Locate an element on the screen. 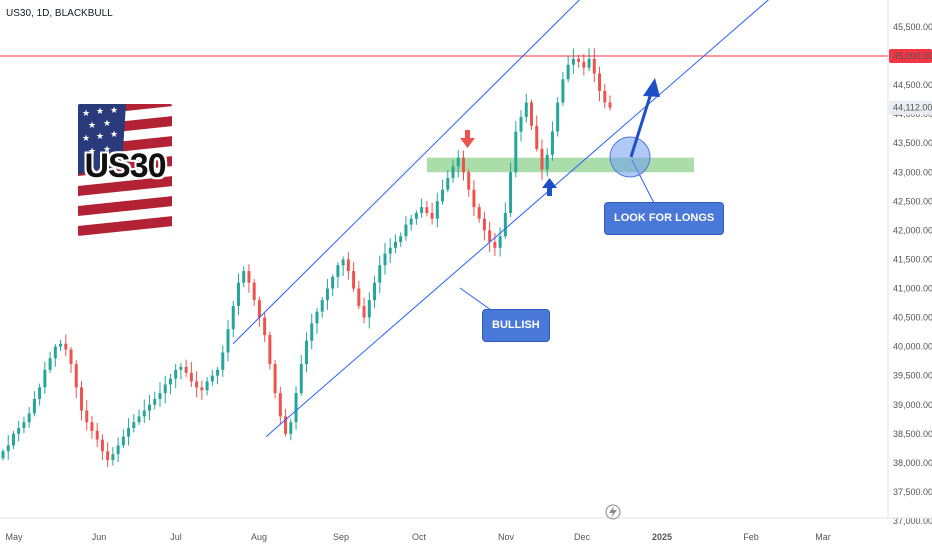 Image resolution: width=932 pixels, height=550 pixels. price-tick-label: 39,000.00 is located at coordinates (912, 405).